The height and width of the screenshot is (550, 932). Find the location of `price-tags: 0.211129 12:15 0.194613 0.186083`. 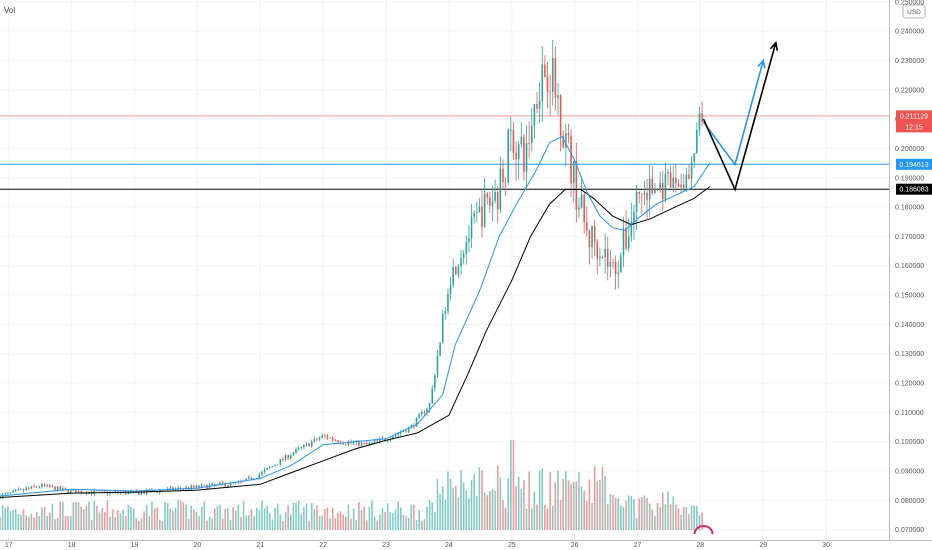

price-tags: 0.211129 12:15 0.194613 0.186083 is located at coordinates (914, 152).